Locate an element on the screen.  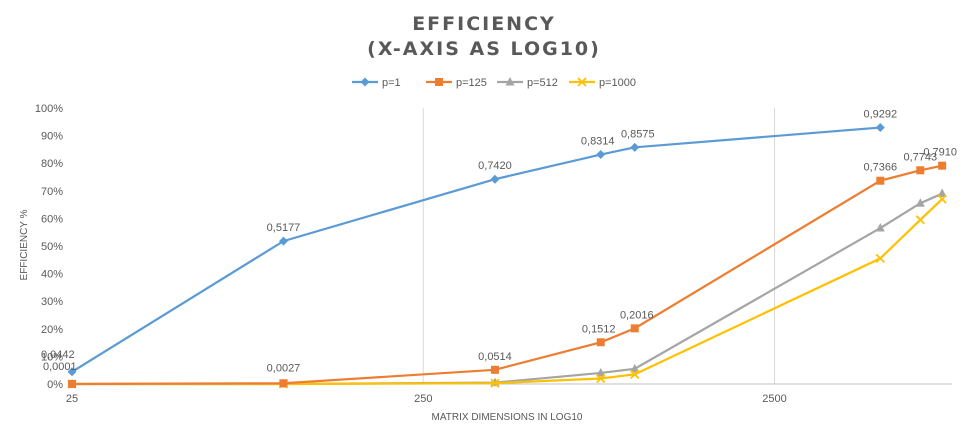
legend-item: p=1000 is located at coordinates (602, 83).